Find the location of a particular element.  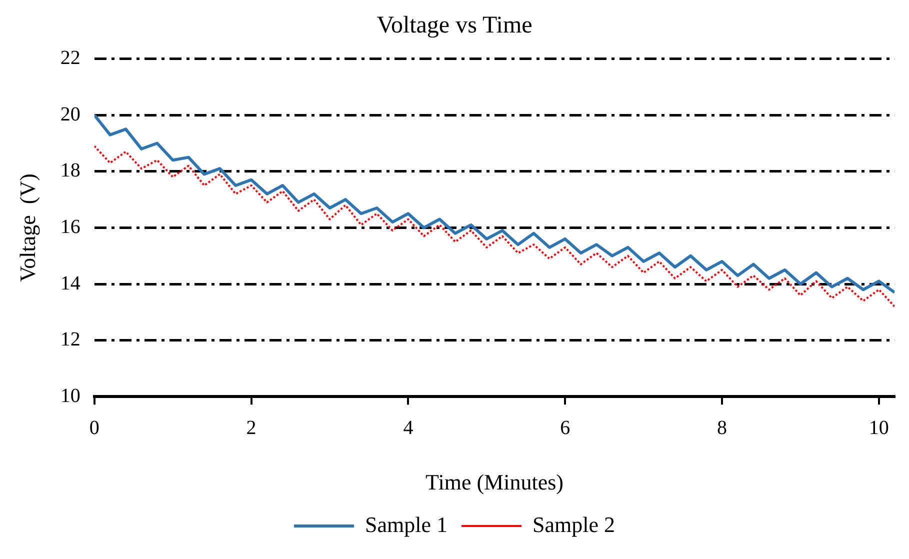

y-axis-title: Voltage (V) is located at coordinates (27, 228).